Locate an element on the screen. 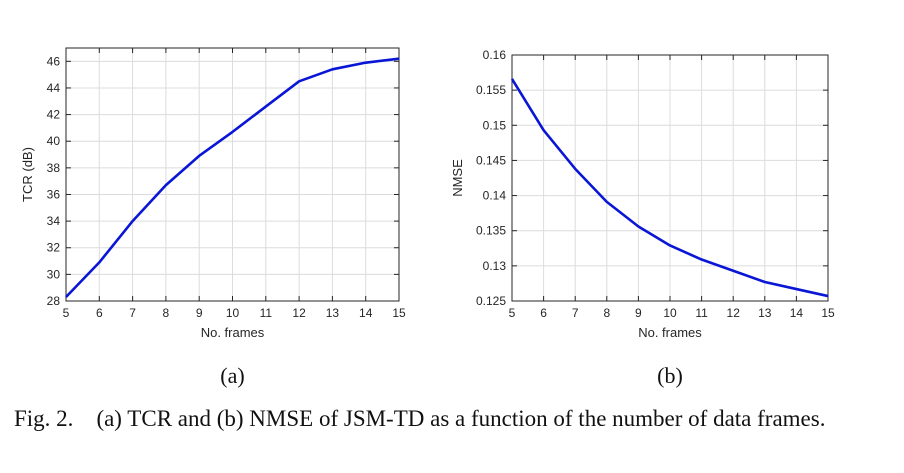  subfigure-label: (a) is located at coordinates (232, 375).